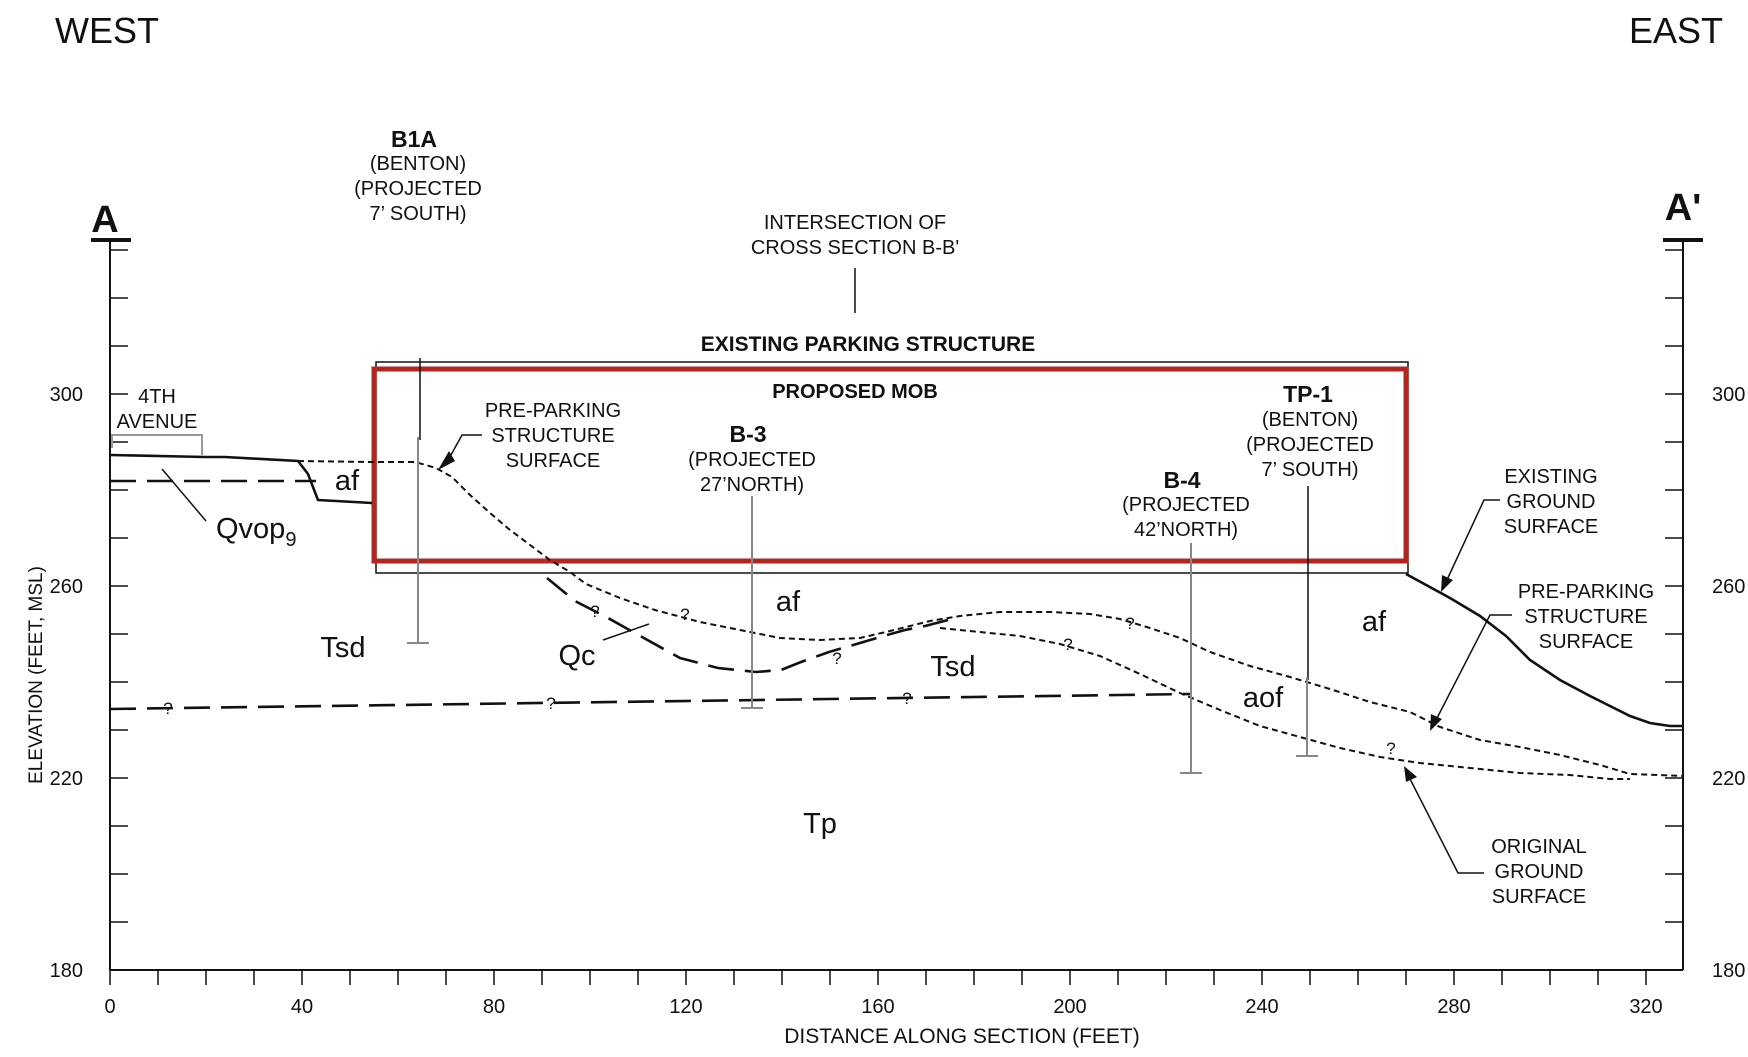 The image size is (1748, 1057). I want to click on original-ground-surface, so click(1284, 703).